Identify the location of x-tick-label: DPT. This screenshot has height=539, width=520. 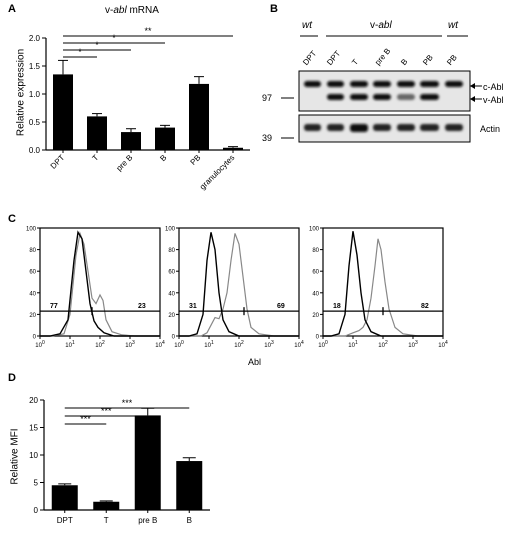
(65, 520).